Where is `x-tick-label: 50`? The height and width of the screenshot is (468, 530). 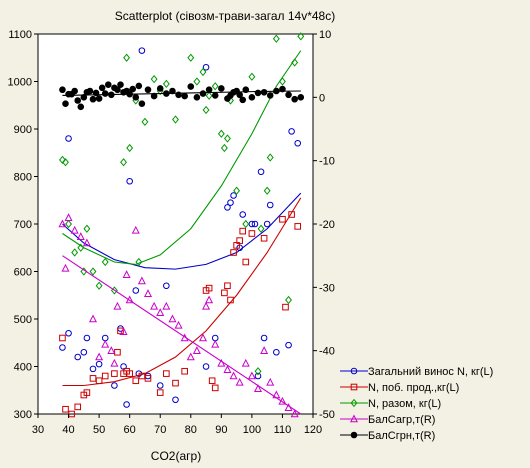
x-tick-label: 50 is located at coordinates (99, 430).